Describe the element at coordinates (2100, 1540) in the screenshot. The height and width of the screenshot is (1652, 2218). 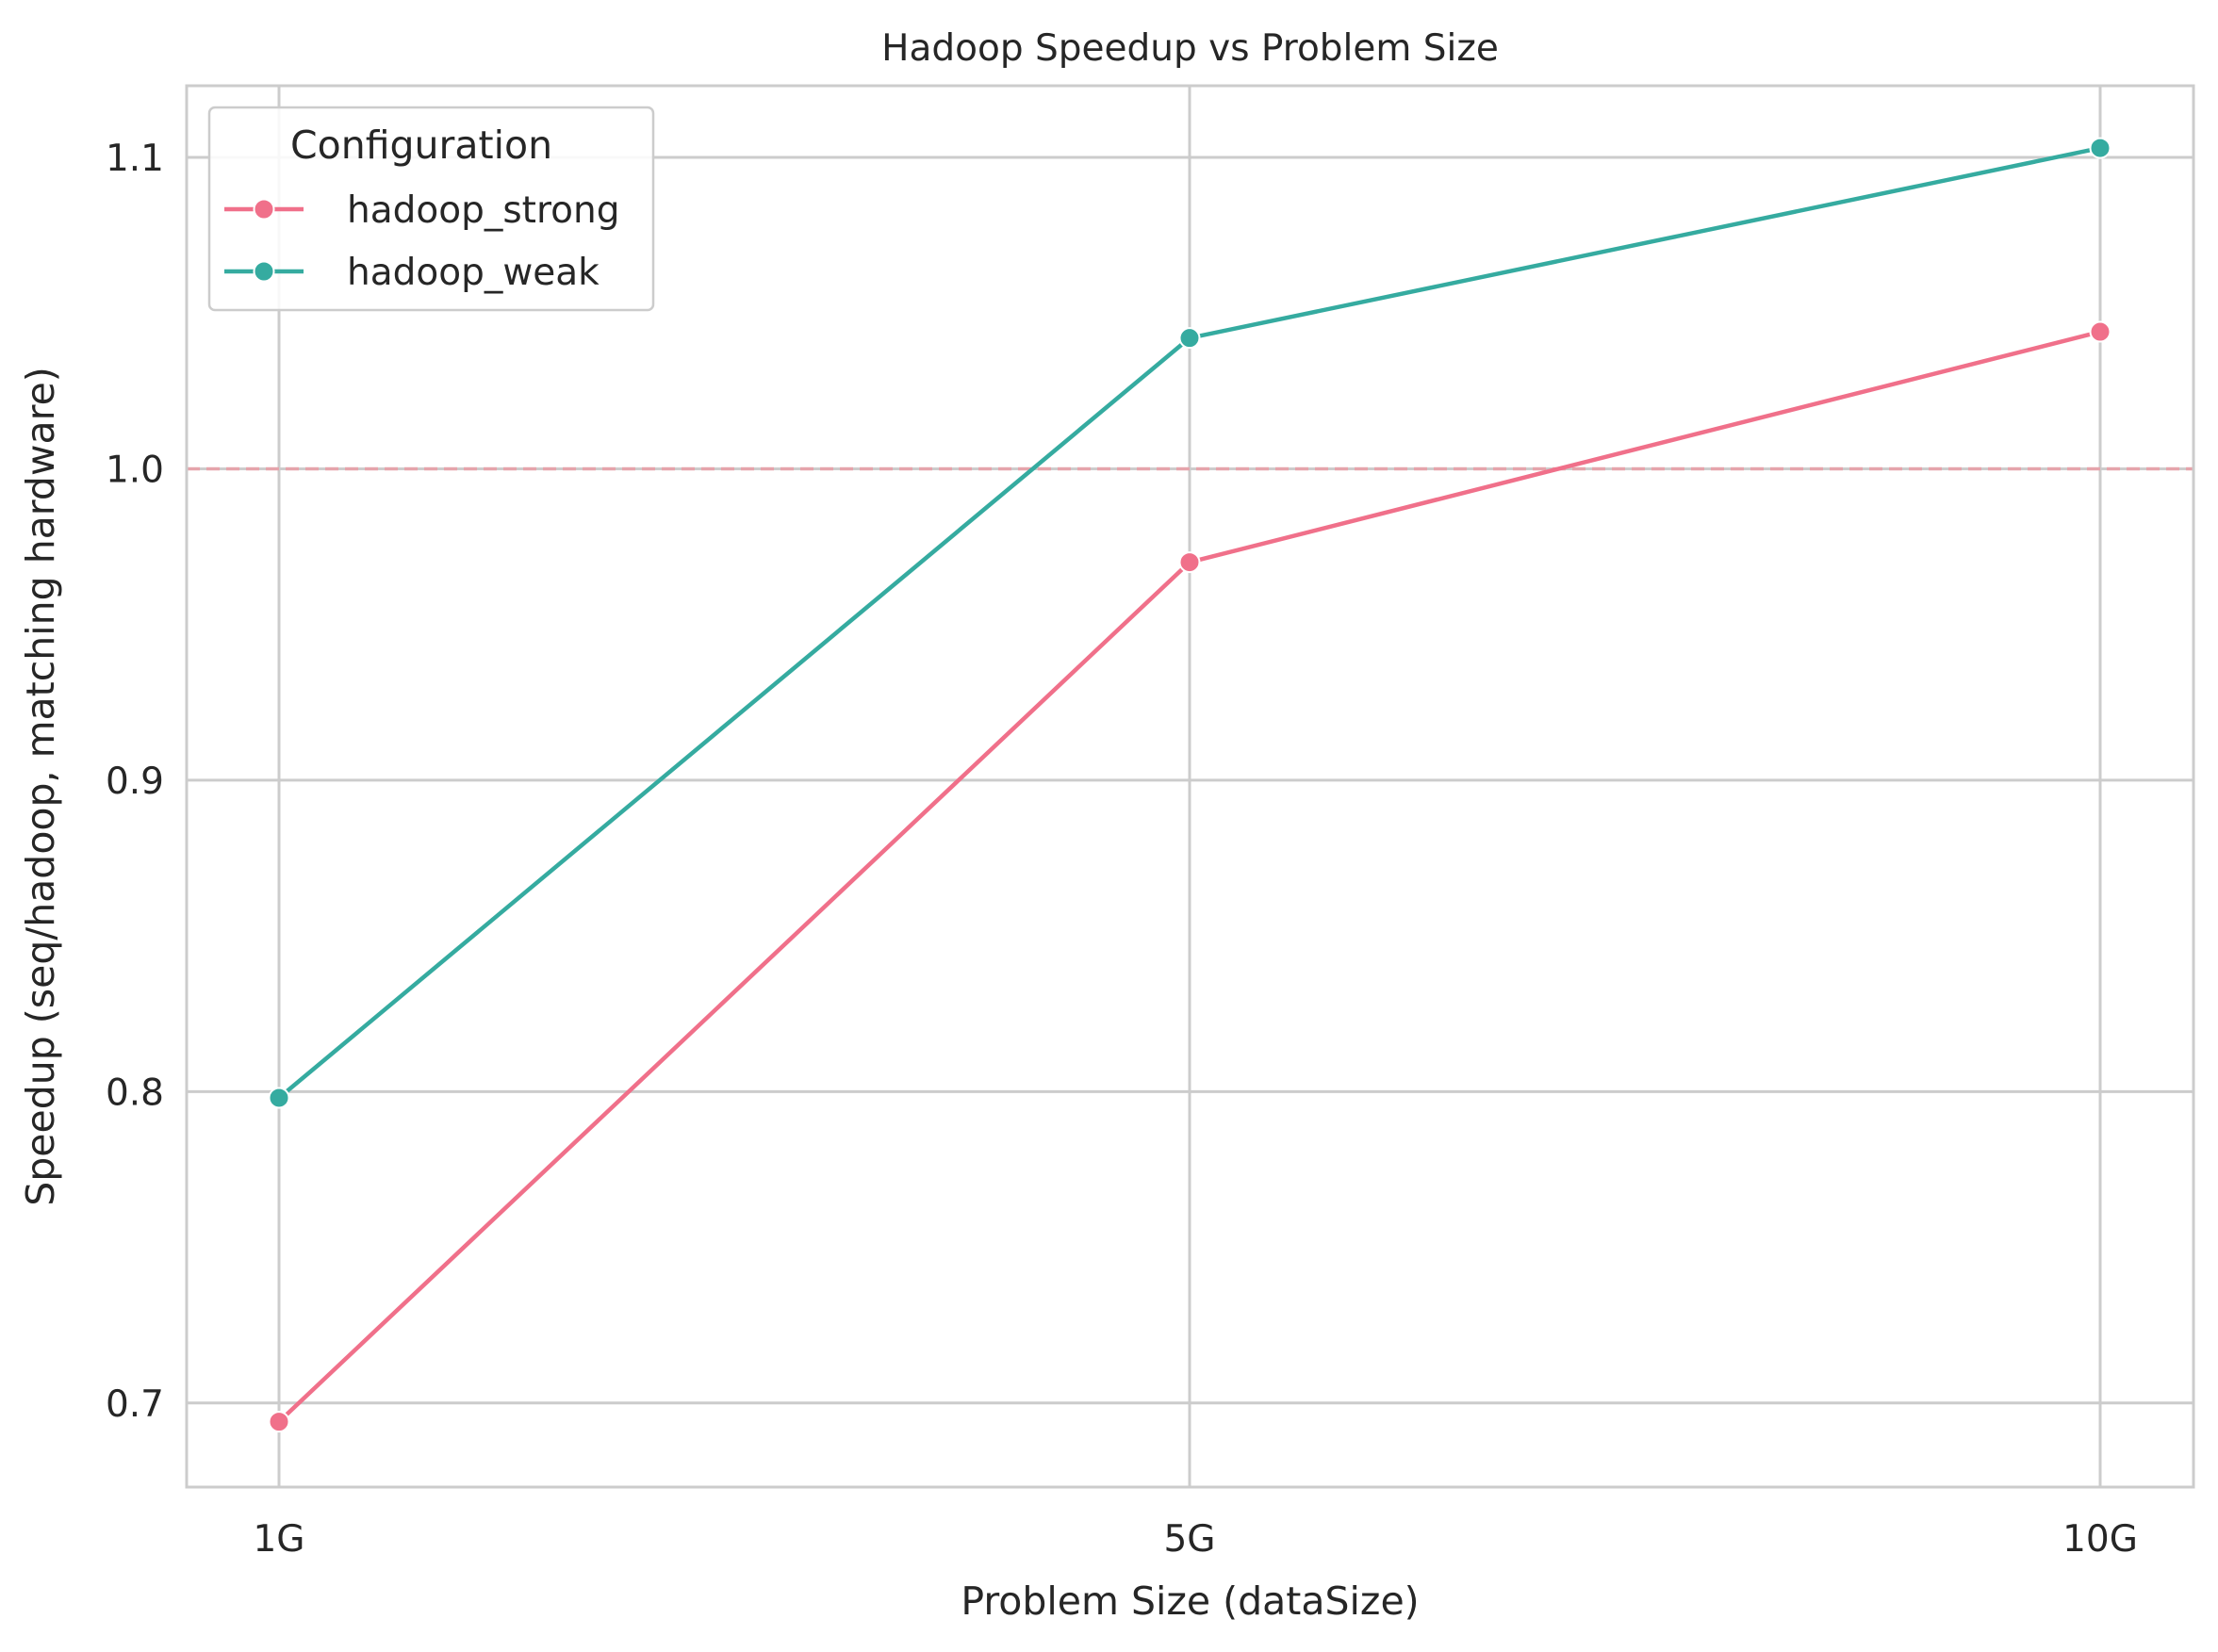
I see `x-tick-label: 10G` at that location.